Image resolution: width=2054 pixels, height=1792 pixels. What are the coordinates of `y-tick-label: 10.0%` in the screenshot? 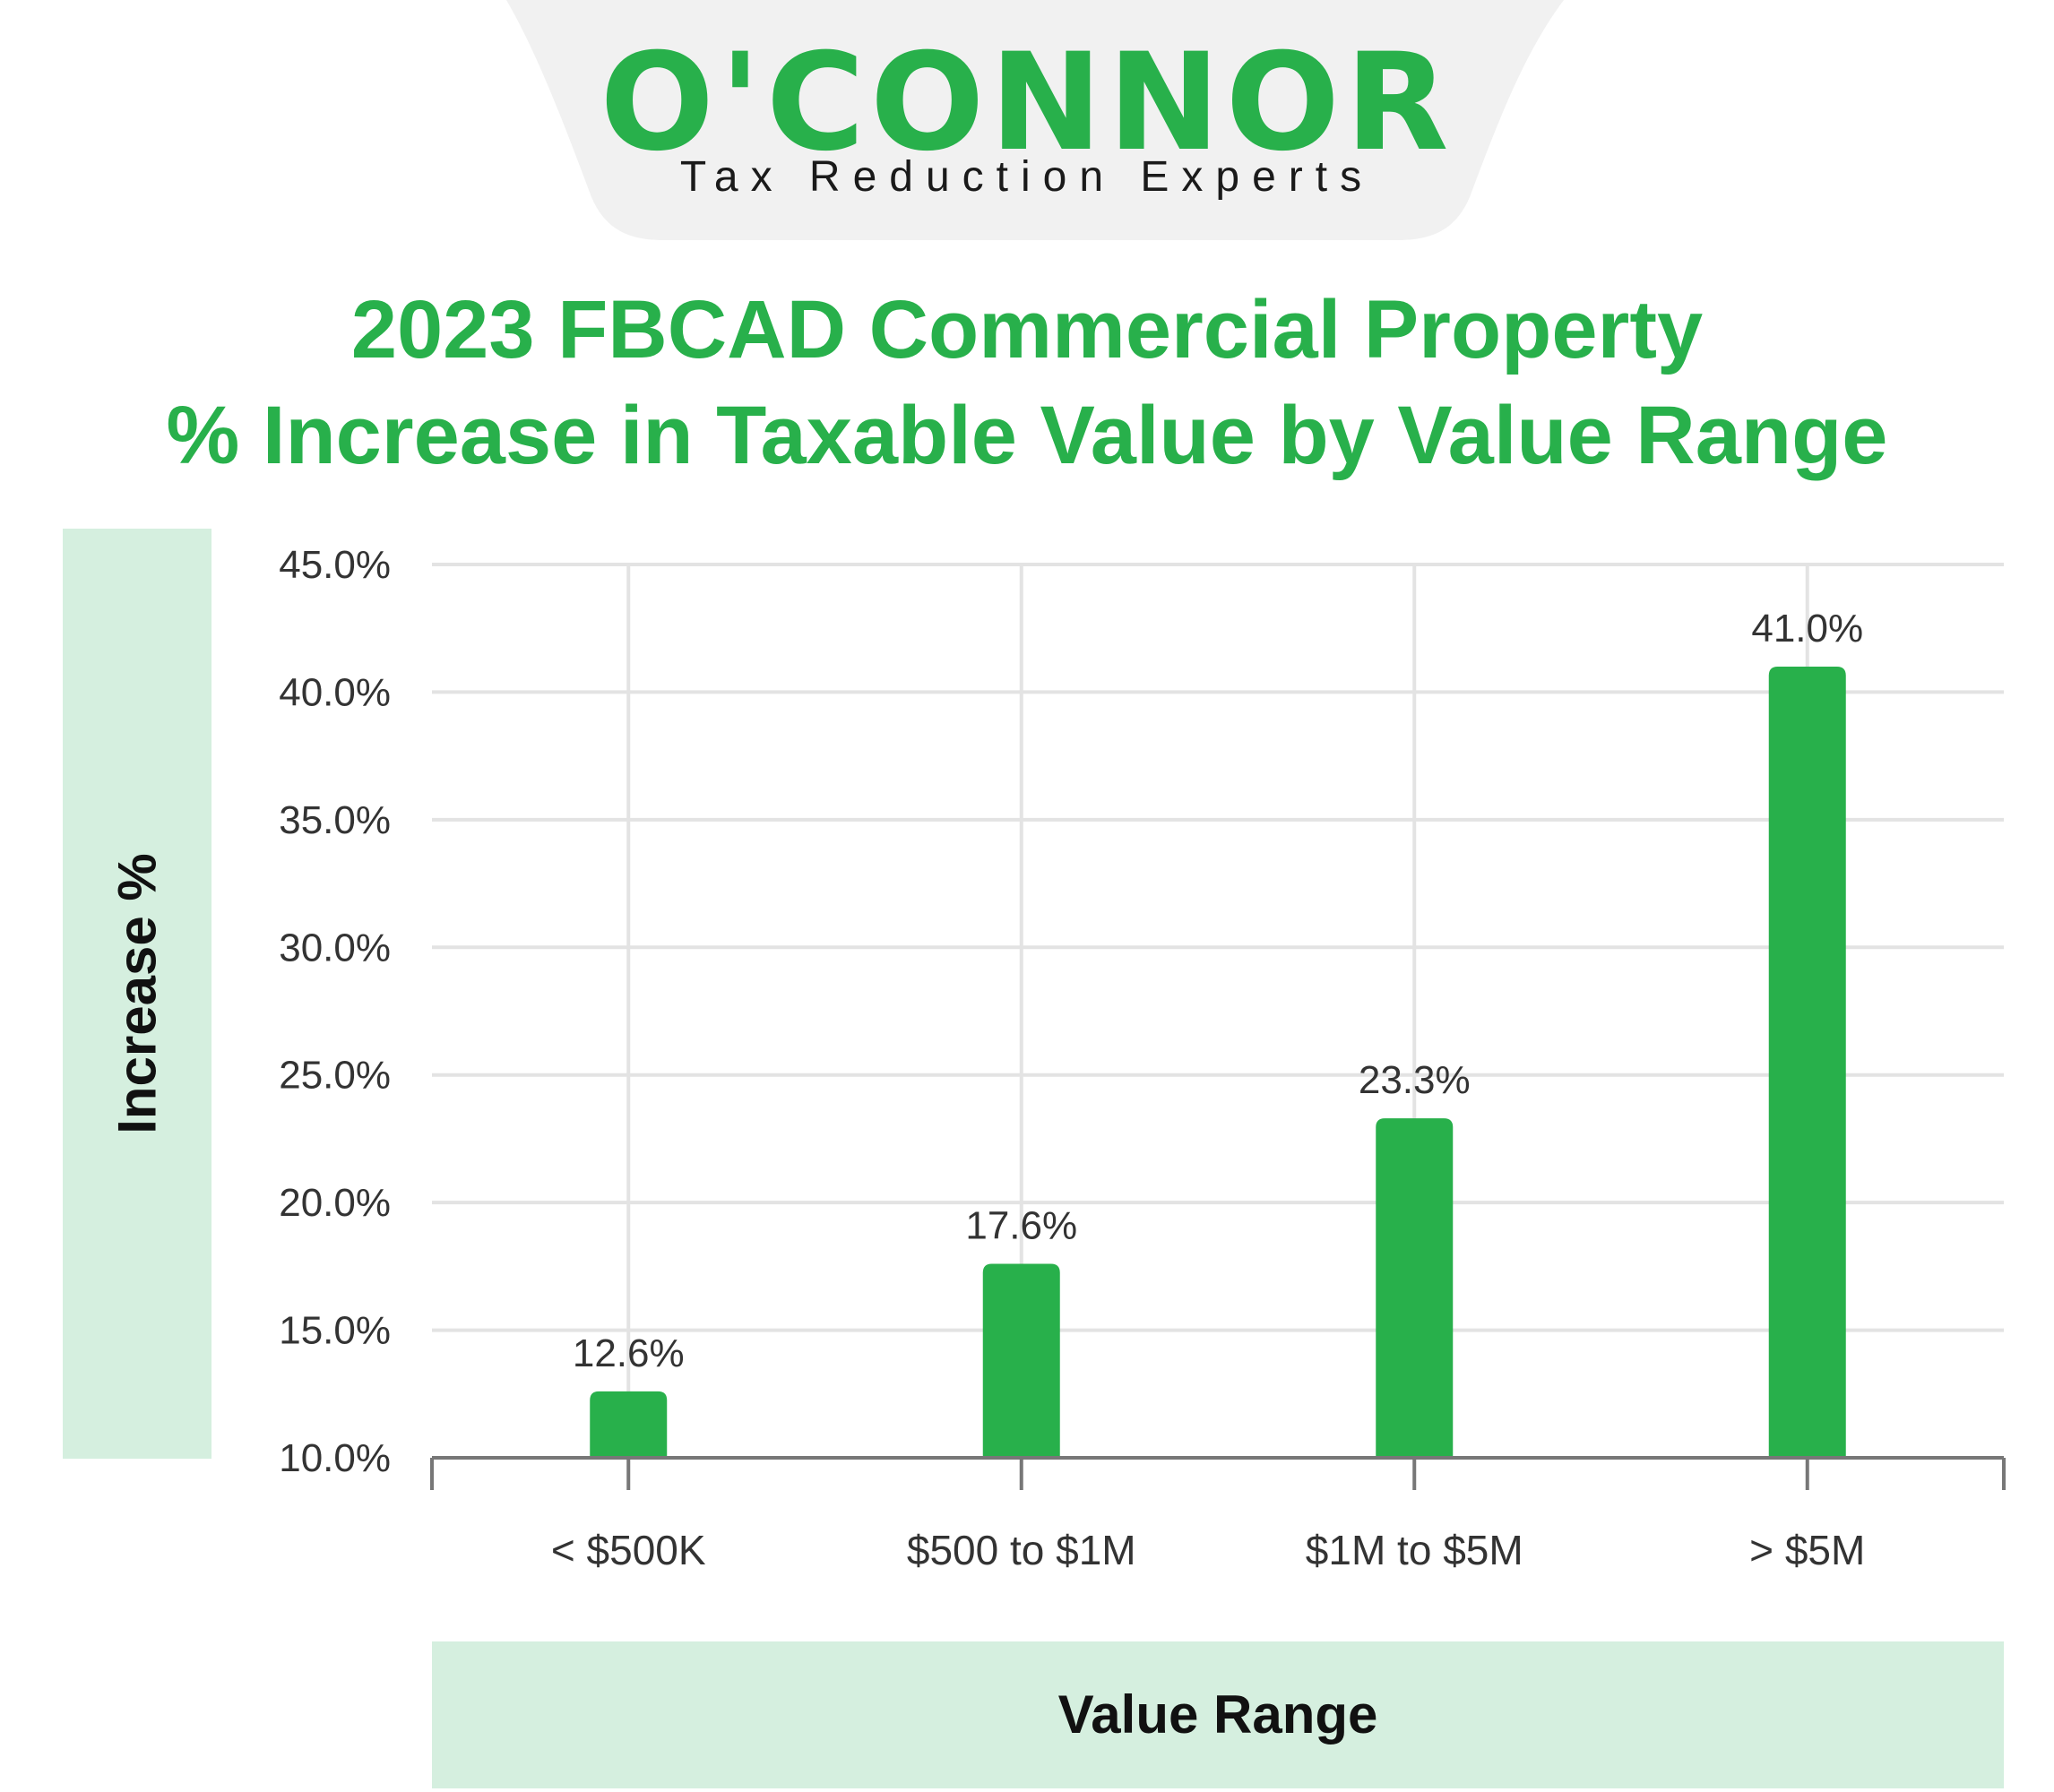 It's located at (335, 1458).